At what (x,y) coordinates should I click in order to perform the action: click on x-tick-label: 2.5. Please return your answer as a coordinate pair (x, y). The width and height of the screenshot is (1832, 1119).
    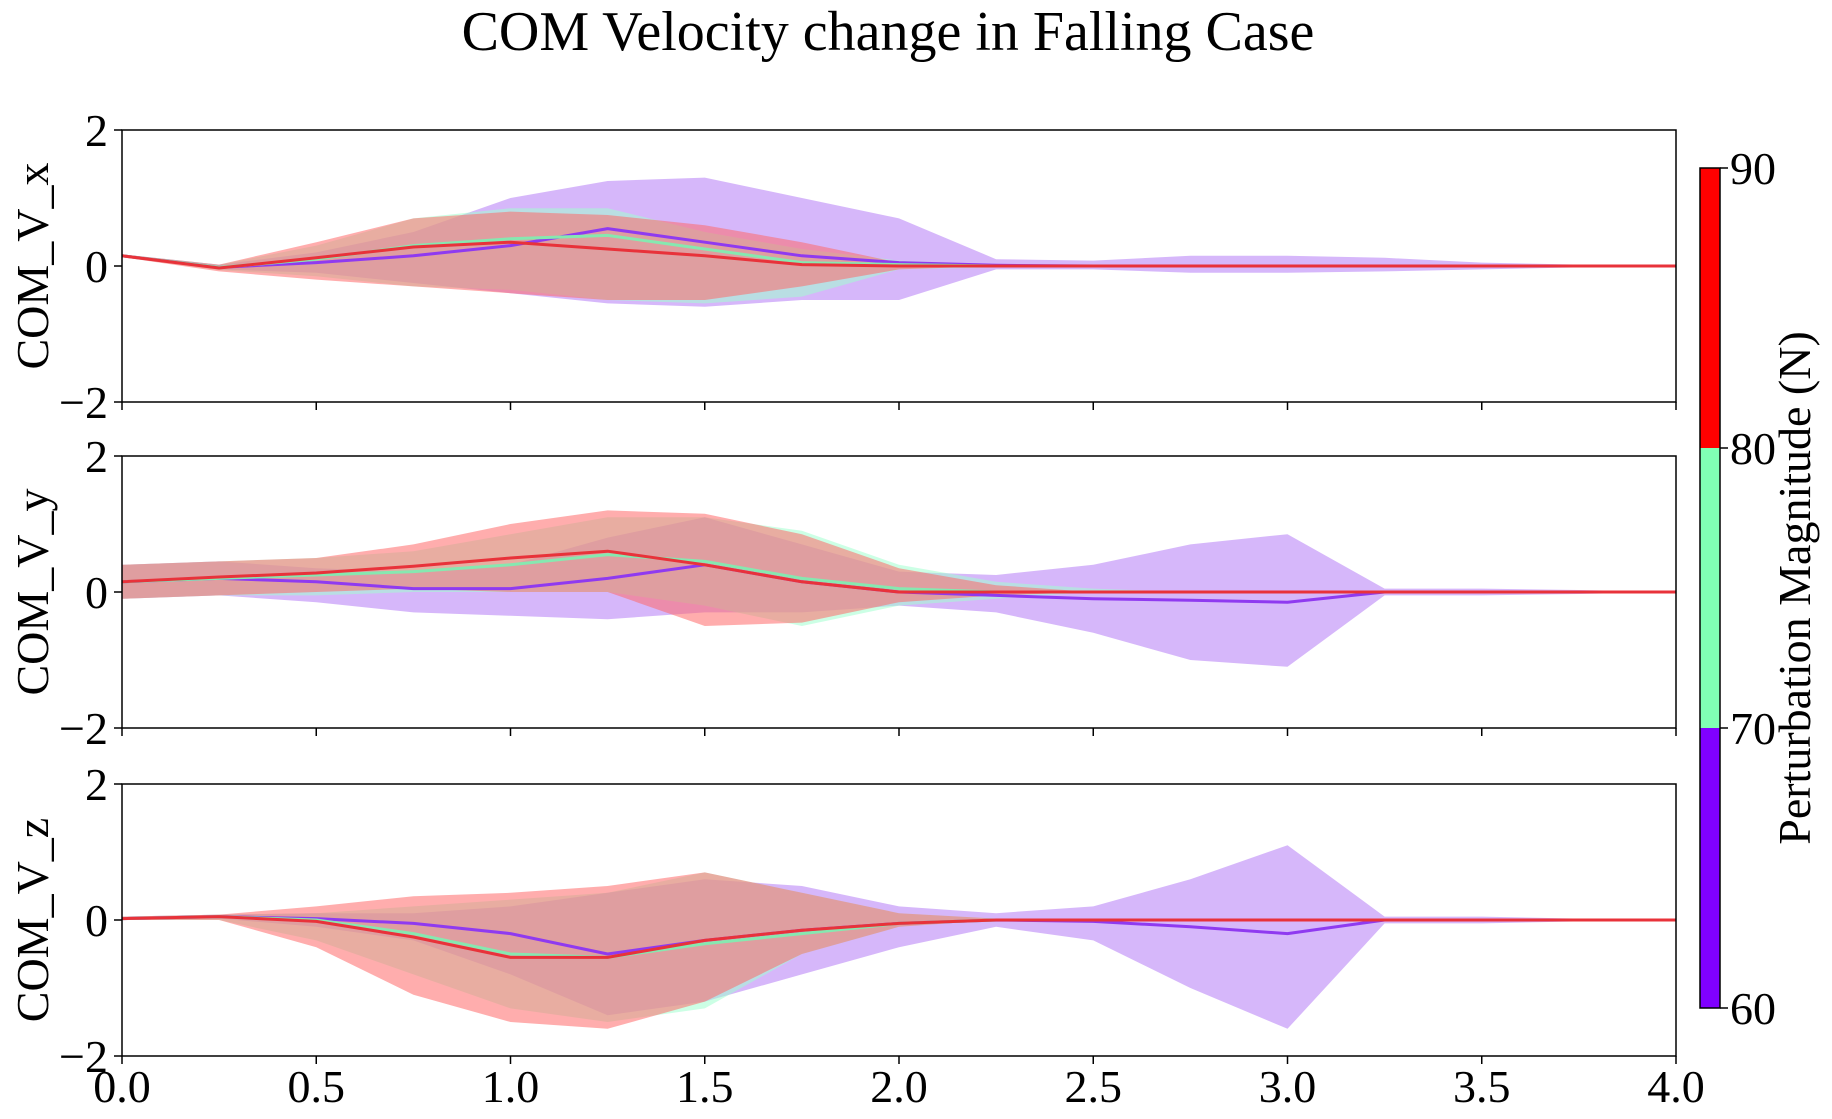
    Looking at the image, I should click on (1094, 1086).